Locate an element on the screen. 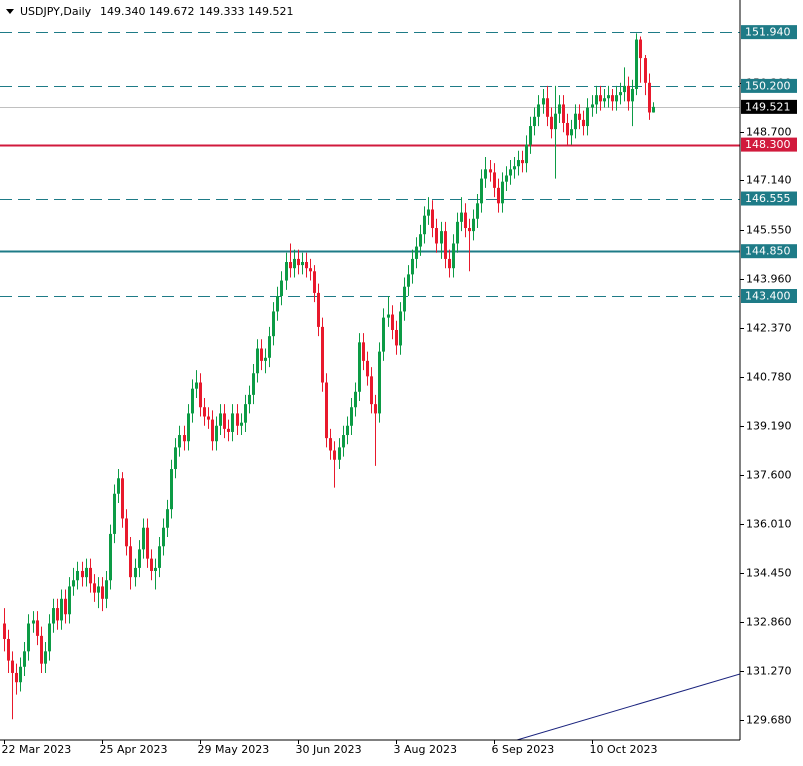  y-tick-label: 134.450 is located at coordinates (769, 573).